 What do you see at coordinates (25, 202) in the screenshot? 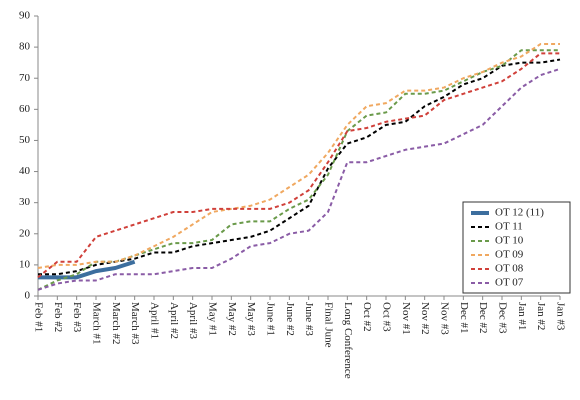
I see `y-tick-label: 30` at bounding box center [25, 202].